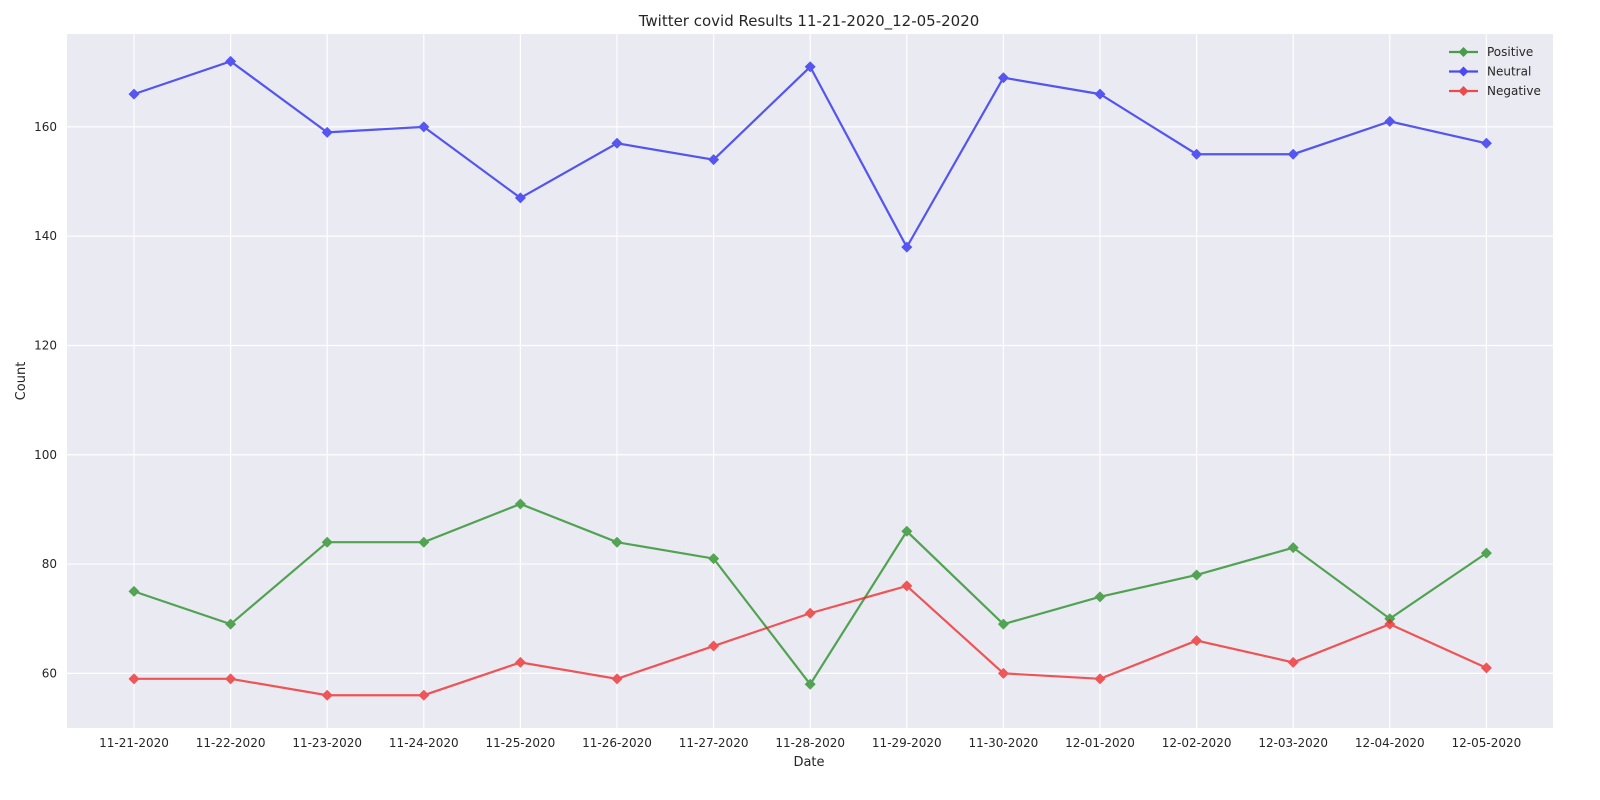 The height and width of the screenshot is (800, 1600). What do you see at coordinates (1390, 743) in the screenshot?
I see `x-tick-label: 12-04-2020` at bounding box center [1390, 743].